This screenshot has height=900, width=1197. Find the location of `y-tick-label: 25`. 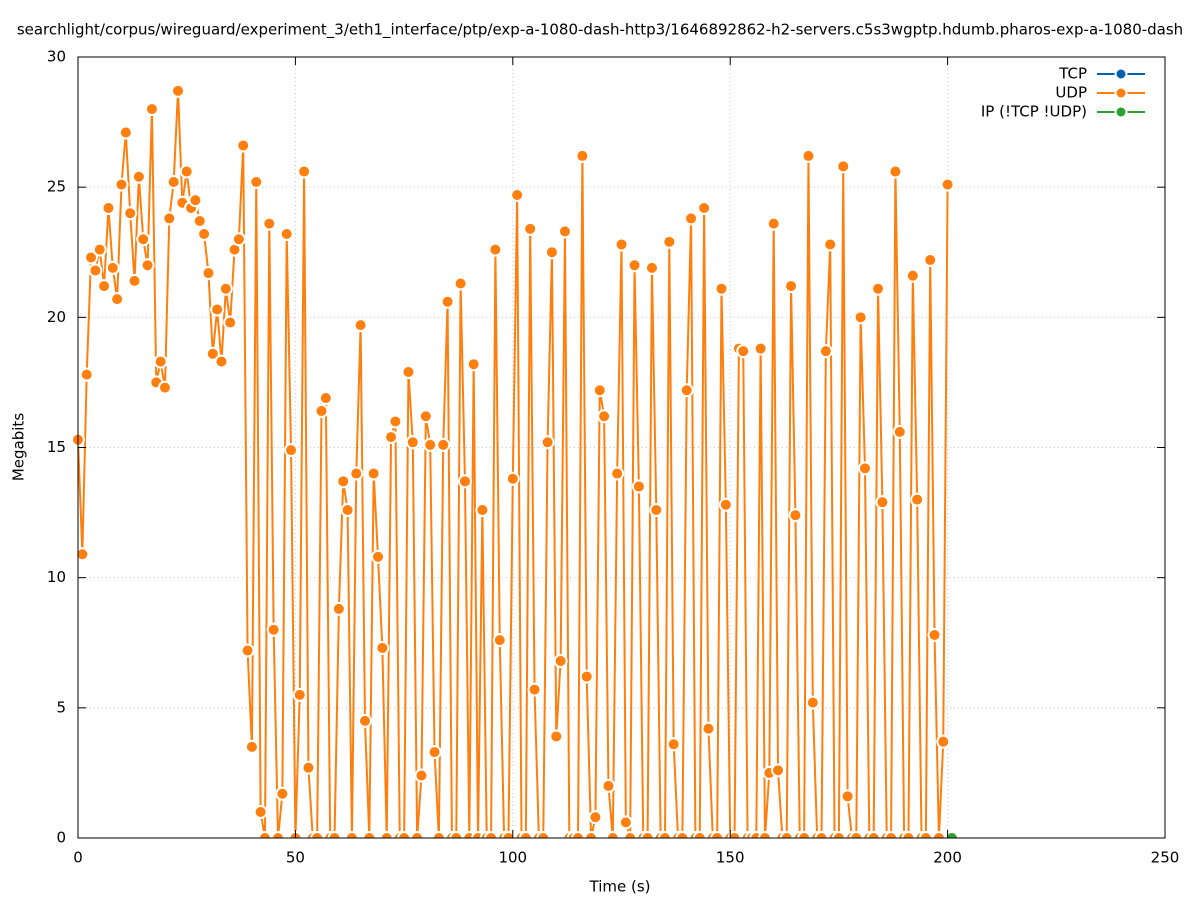

y-tick-label: 25 is located at coordinates (56, 187).